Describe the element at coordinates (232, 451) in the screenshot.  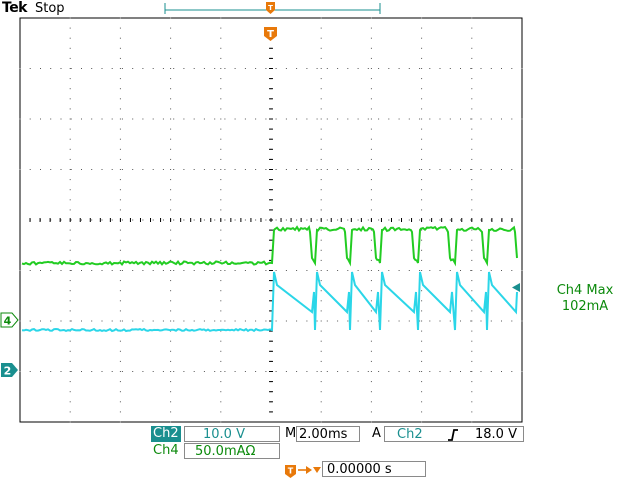
I see `ch4-scale: 50.0mAΩ` at that location.